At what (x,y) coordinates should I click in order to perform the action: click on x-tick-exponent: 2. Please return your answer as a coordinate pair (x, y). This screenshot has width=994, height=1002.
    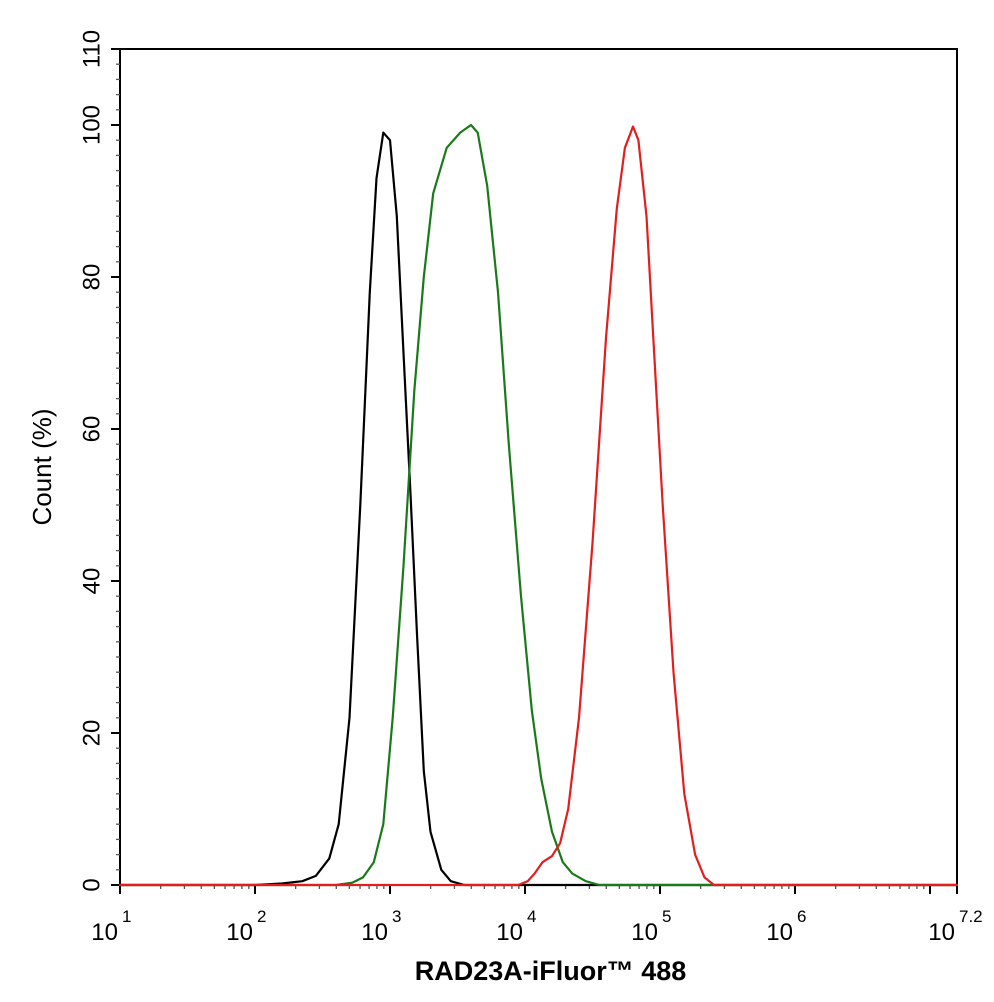
    Looking at the image, I should click on (261, 916).